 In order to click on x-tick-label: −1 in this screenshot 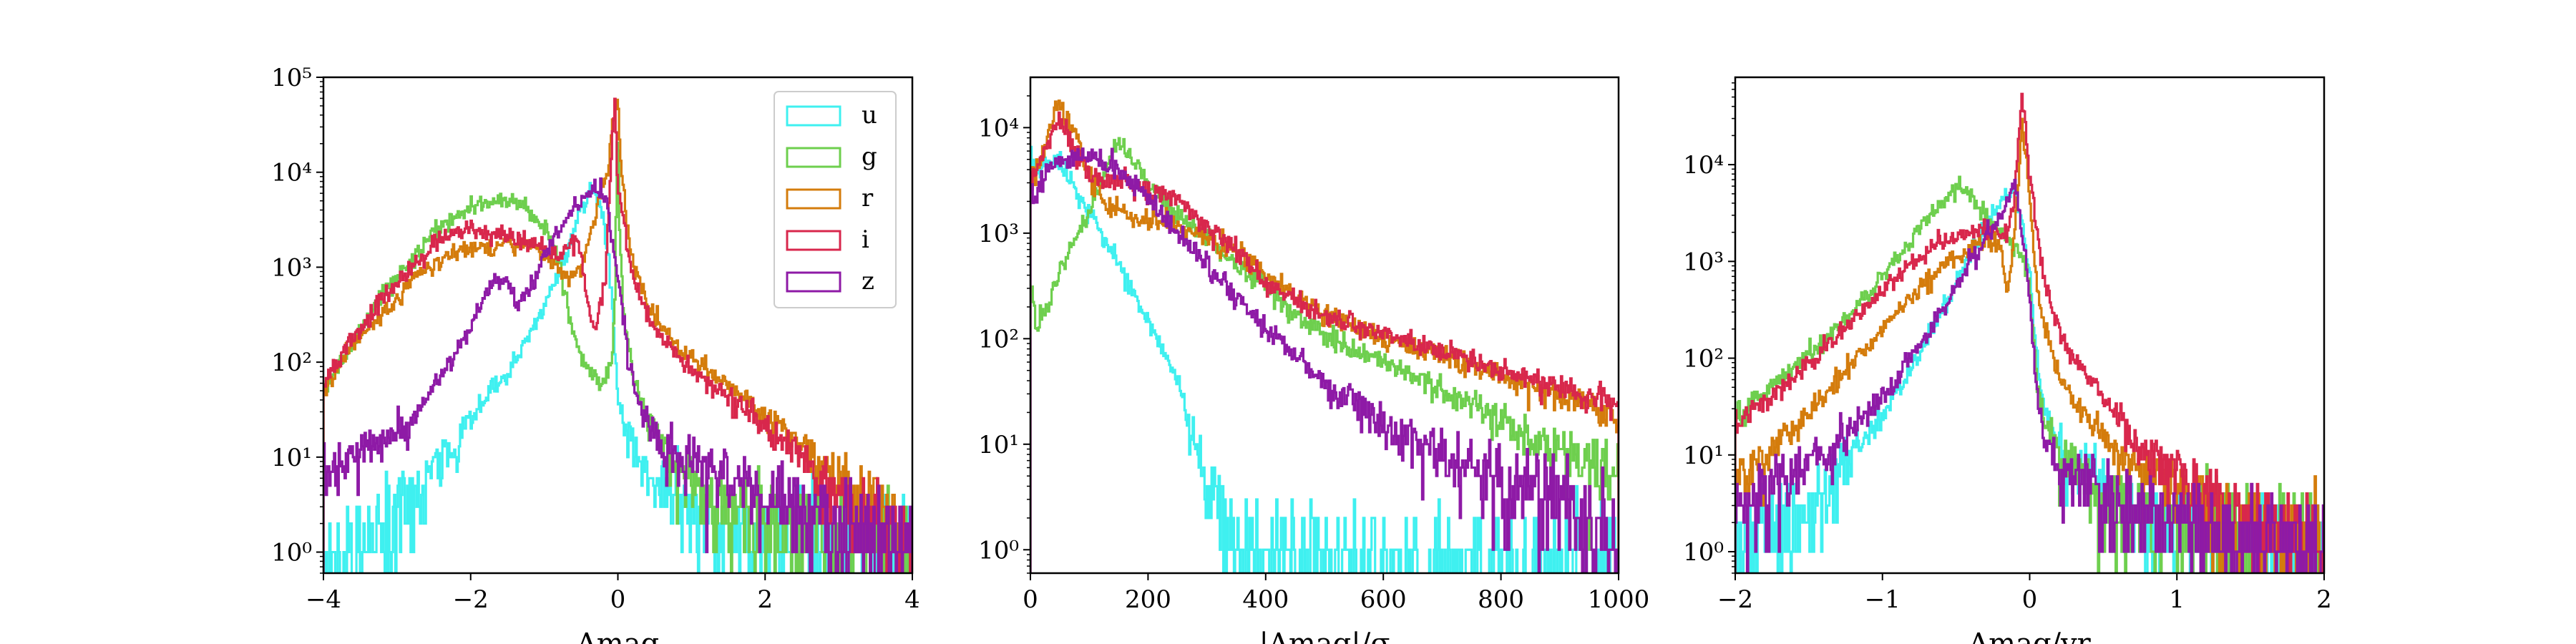, I will do `click(1883, 599)`.